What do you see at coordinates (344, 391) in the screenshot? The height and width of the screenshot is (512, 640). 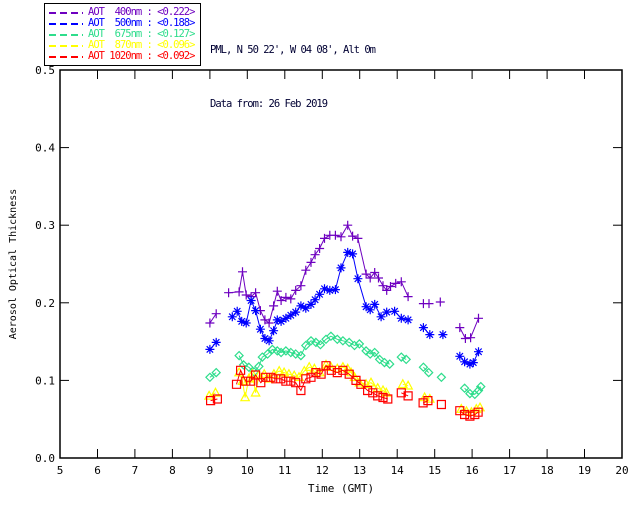 I see `series-markers-aot-1020nm` at bounding box center [344, 391].